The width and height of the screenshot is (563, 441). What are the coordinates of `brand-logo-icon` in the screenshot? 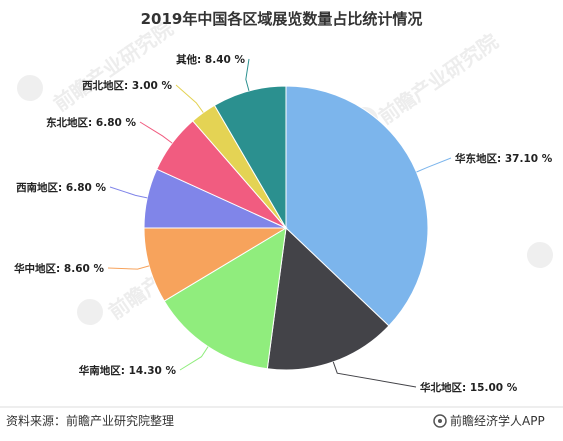 It's located at (440, 421).